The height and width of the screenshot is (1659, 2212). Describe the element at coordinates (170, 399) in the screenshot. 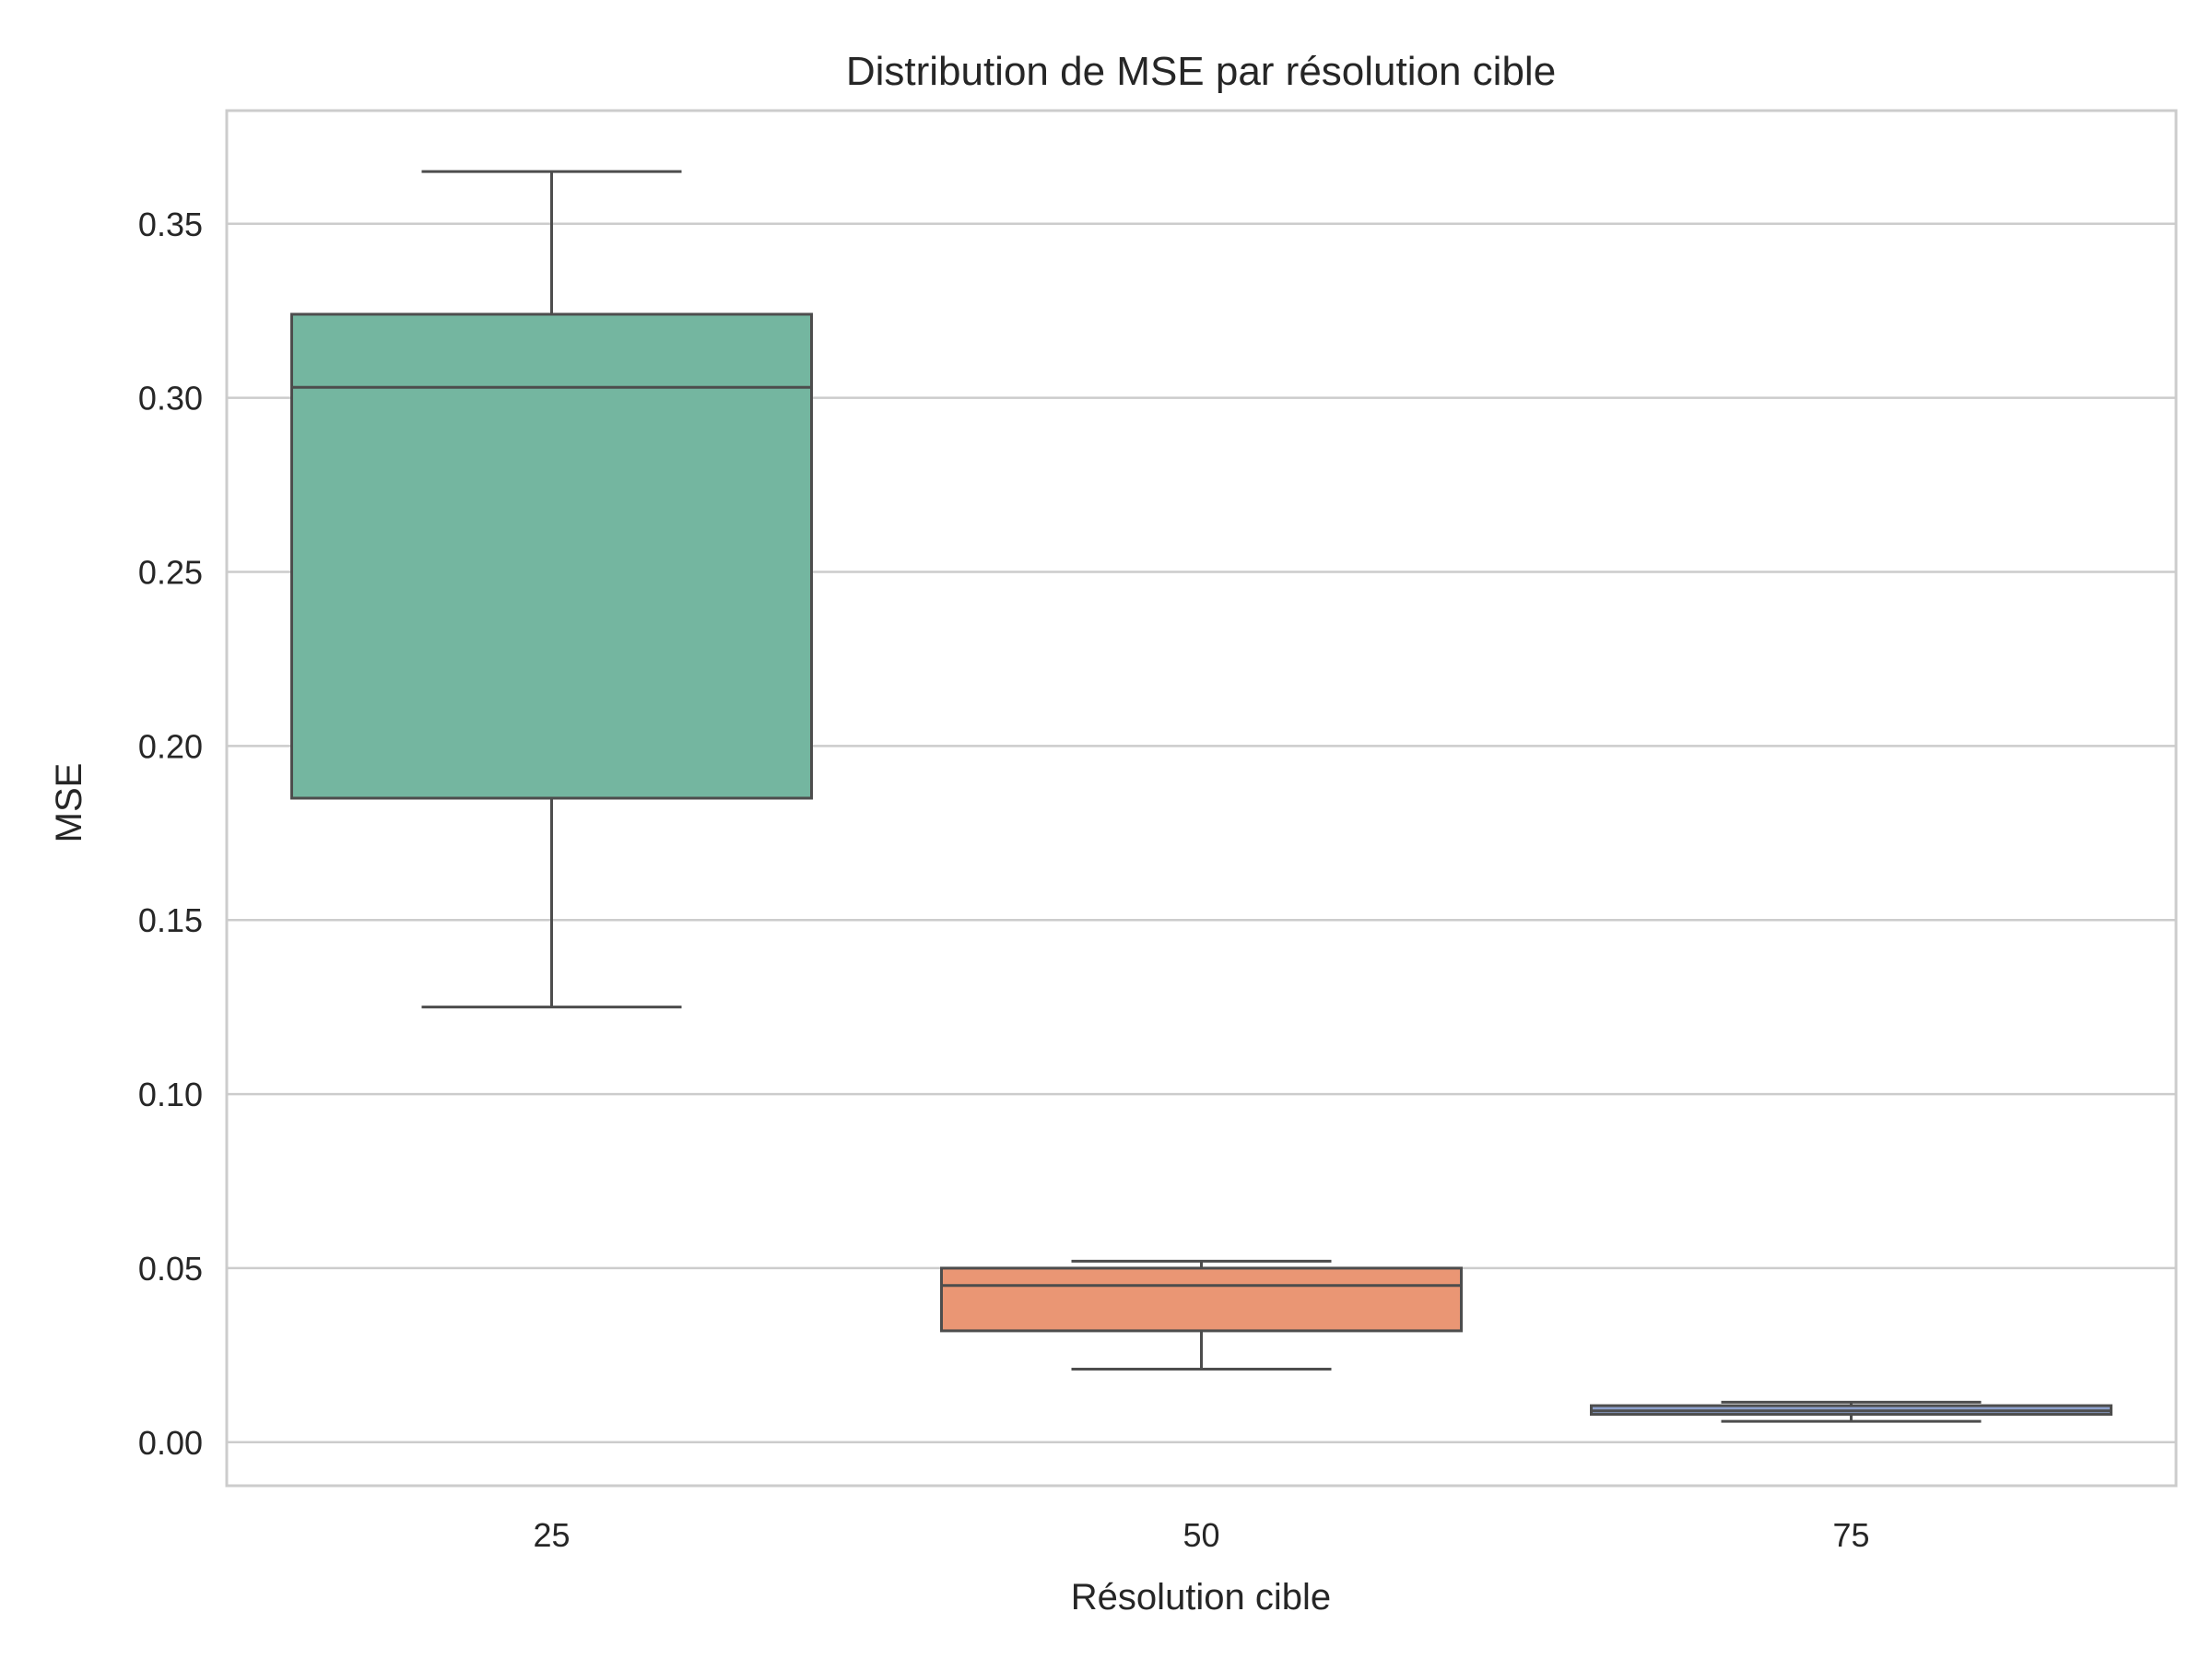

I see `y-tick-label: 0.30` at that location.